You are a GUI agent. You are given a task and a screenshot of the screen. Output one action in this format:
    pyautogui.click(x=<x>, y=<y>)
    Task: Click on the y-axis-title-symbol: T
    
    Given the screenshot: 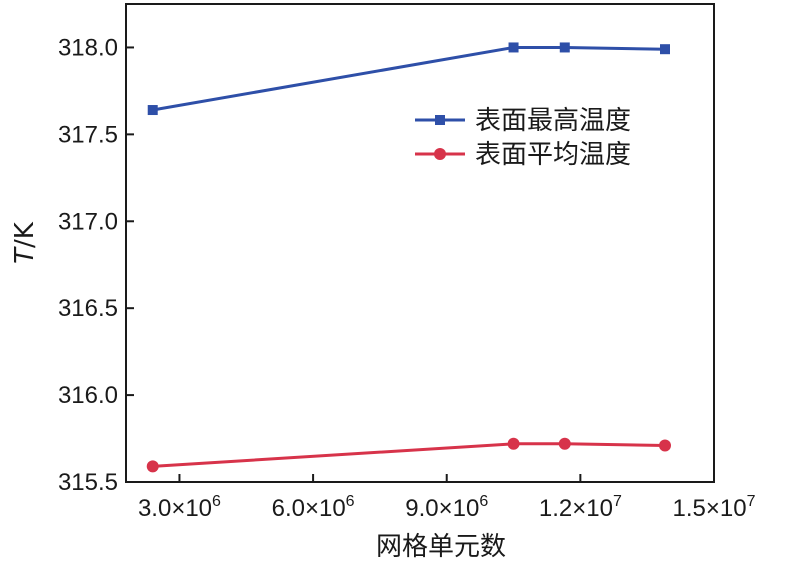 What is the action you would take?
    pyautogui.click(x=25, y=255)
    